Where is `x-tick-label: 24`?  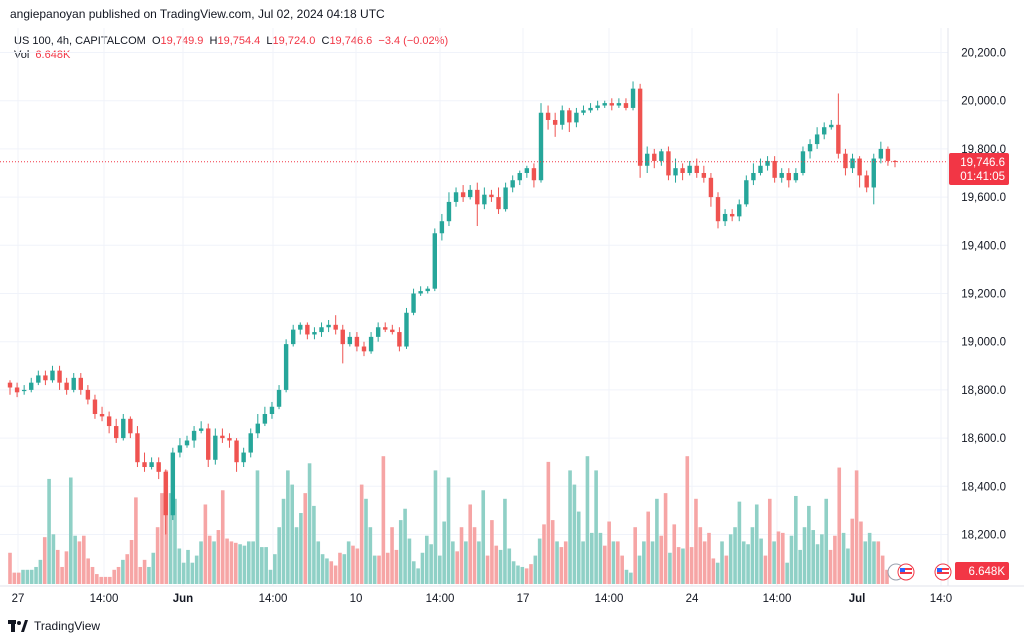
x-tick-label: 24 is located at coordinates (692, 599).